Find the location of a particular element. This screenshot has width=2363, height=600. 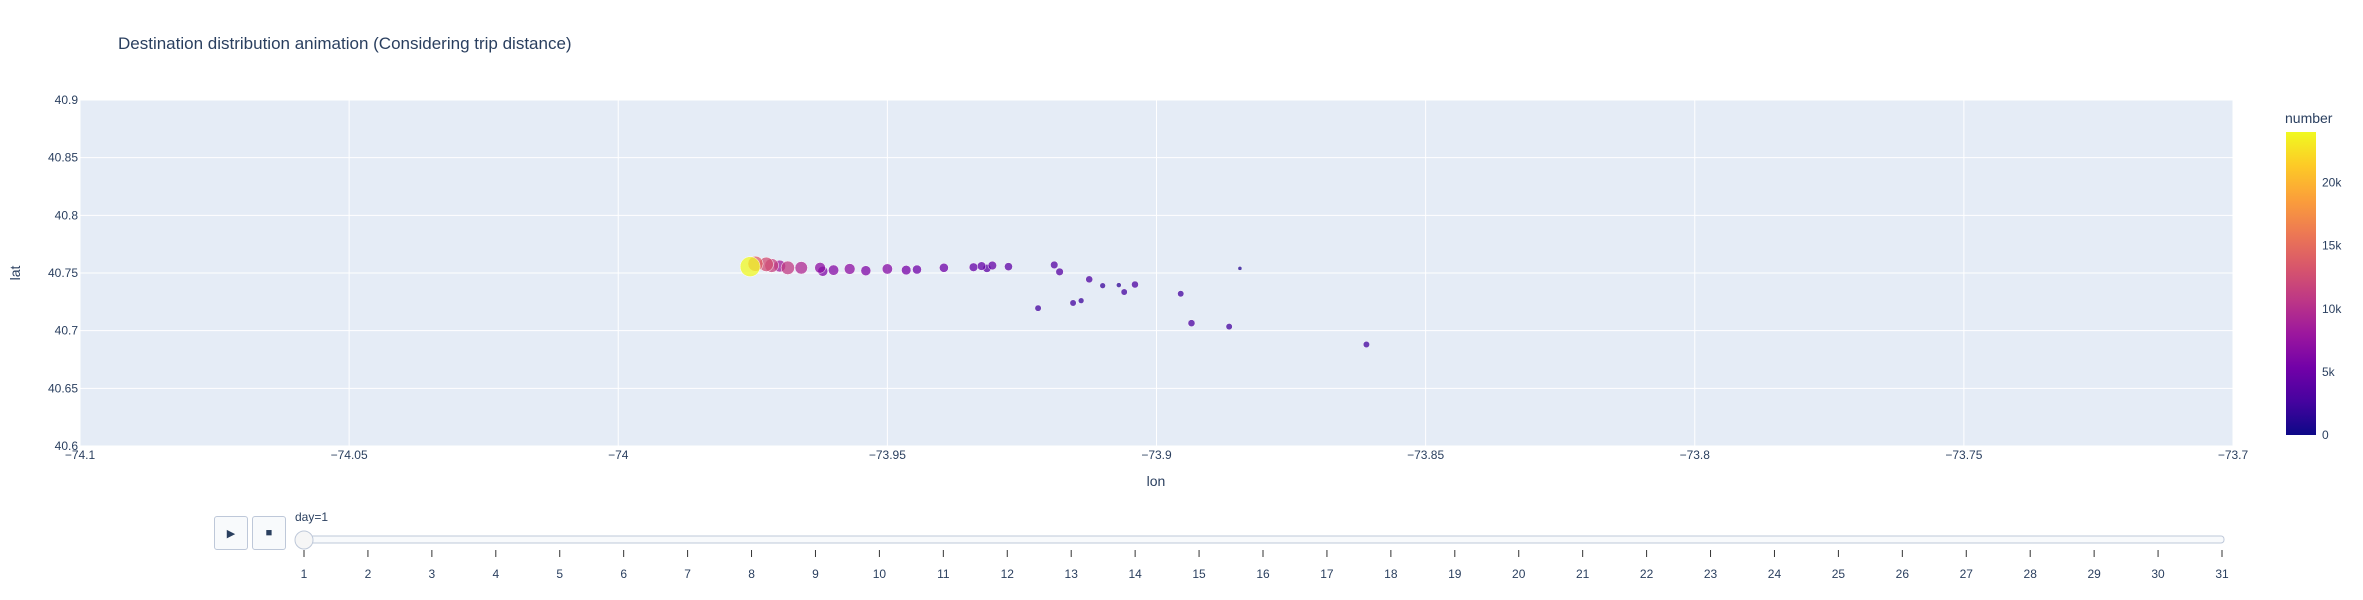

y-axis-ticks: 40.6 40.65 40.7 40.75 40.8 40.85 40.9 is located at coordinates (63, 273).